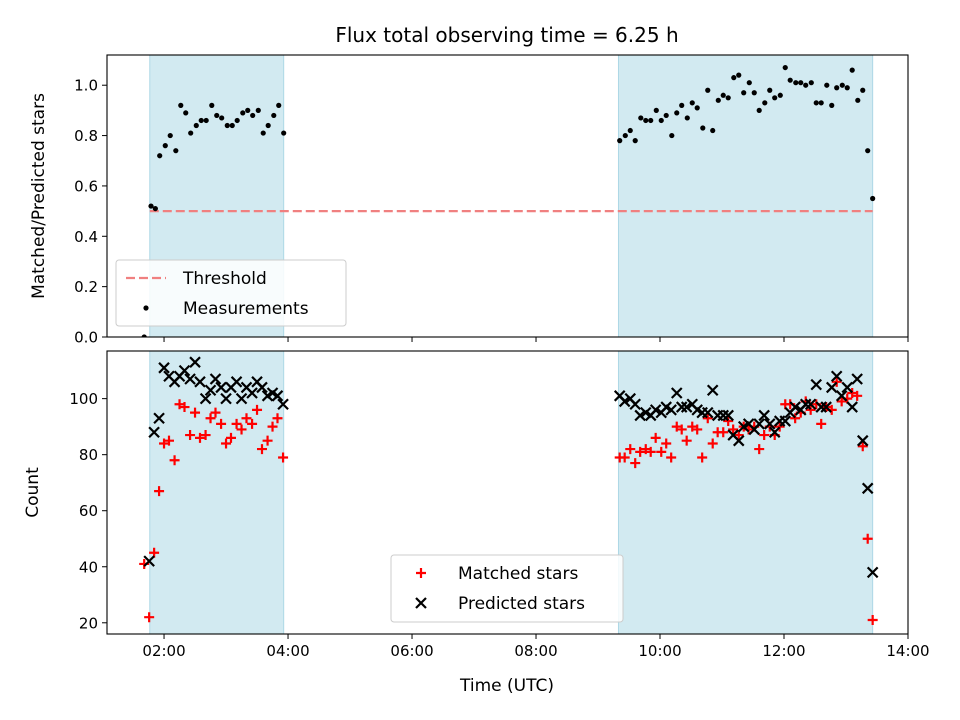 This screenshot has height=720, width=960. What do you see at coordinates (411, 651) in the screenshot?
I see `x-tick-label: 06:00` at bounding box center [411, 651].